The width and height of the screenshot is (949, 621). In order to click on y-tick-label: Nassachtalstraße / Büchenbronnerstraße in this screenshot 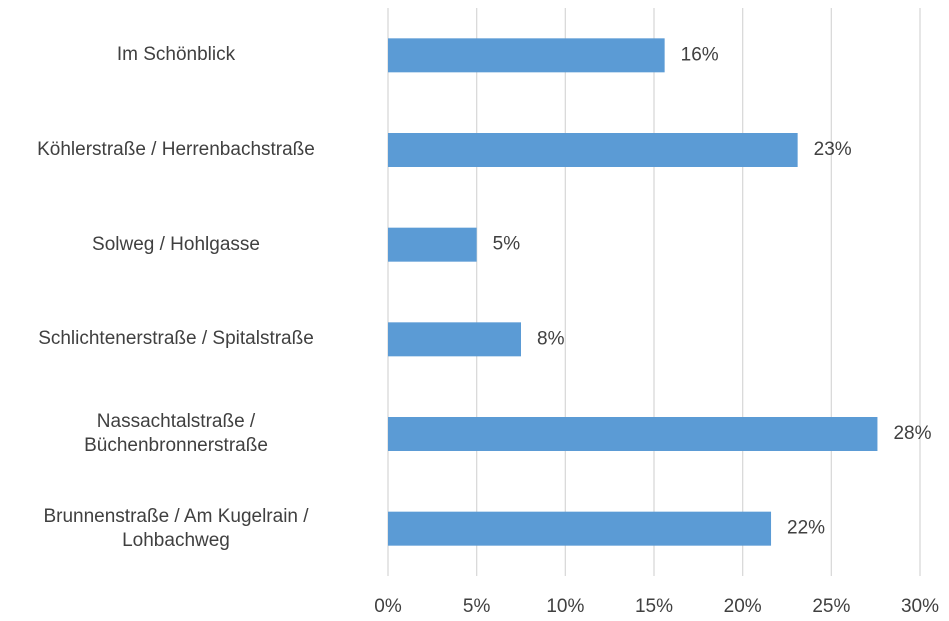, I will do `click(176, 433)`.